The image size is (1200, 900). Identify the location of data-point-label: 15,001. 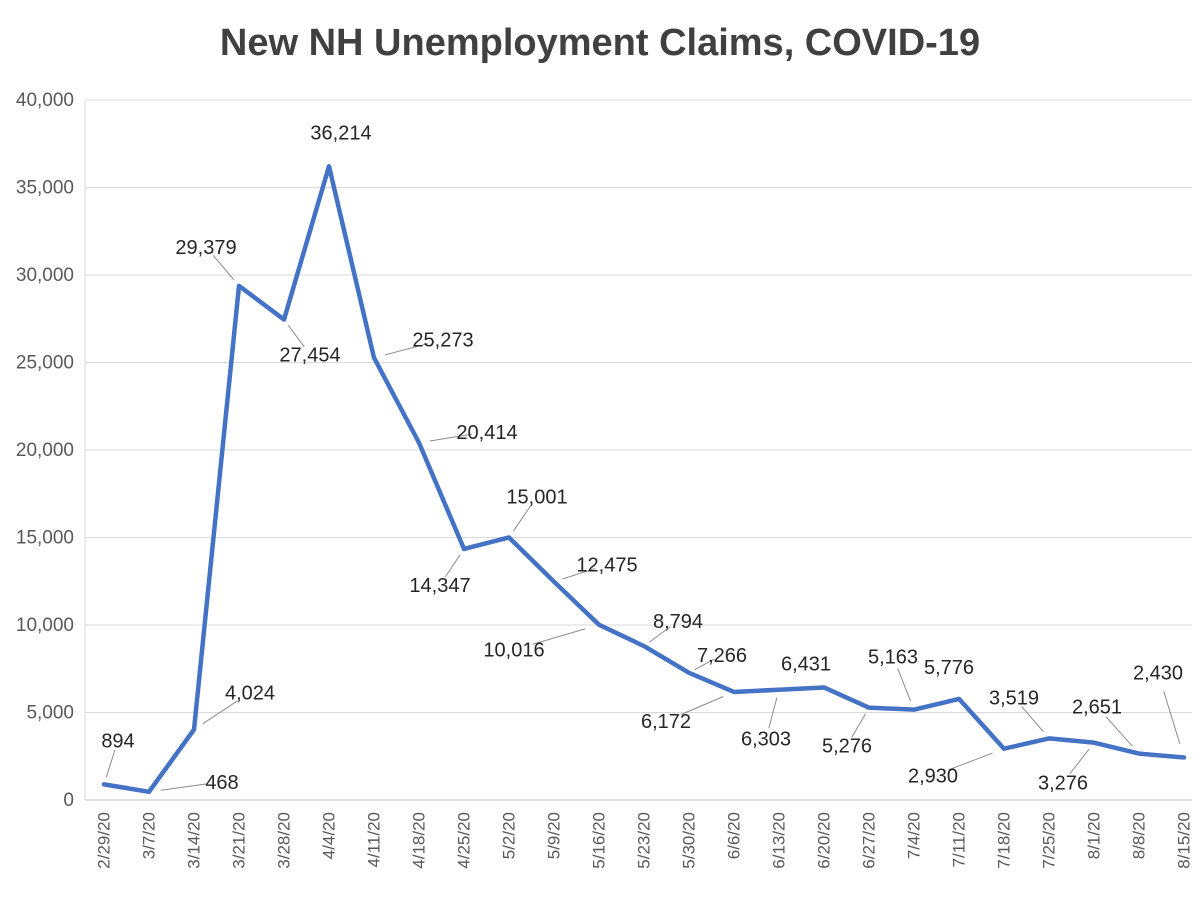
(536, 497).